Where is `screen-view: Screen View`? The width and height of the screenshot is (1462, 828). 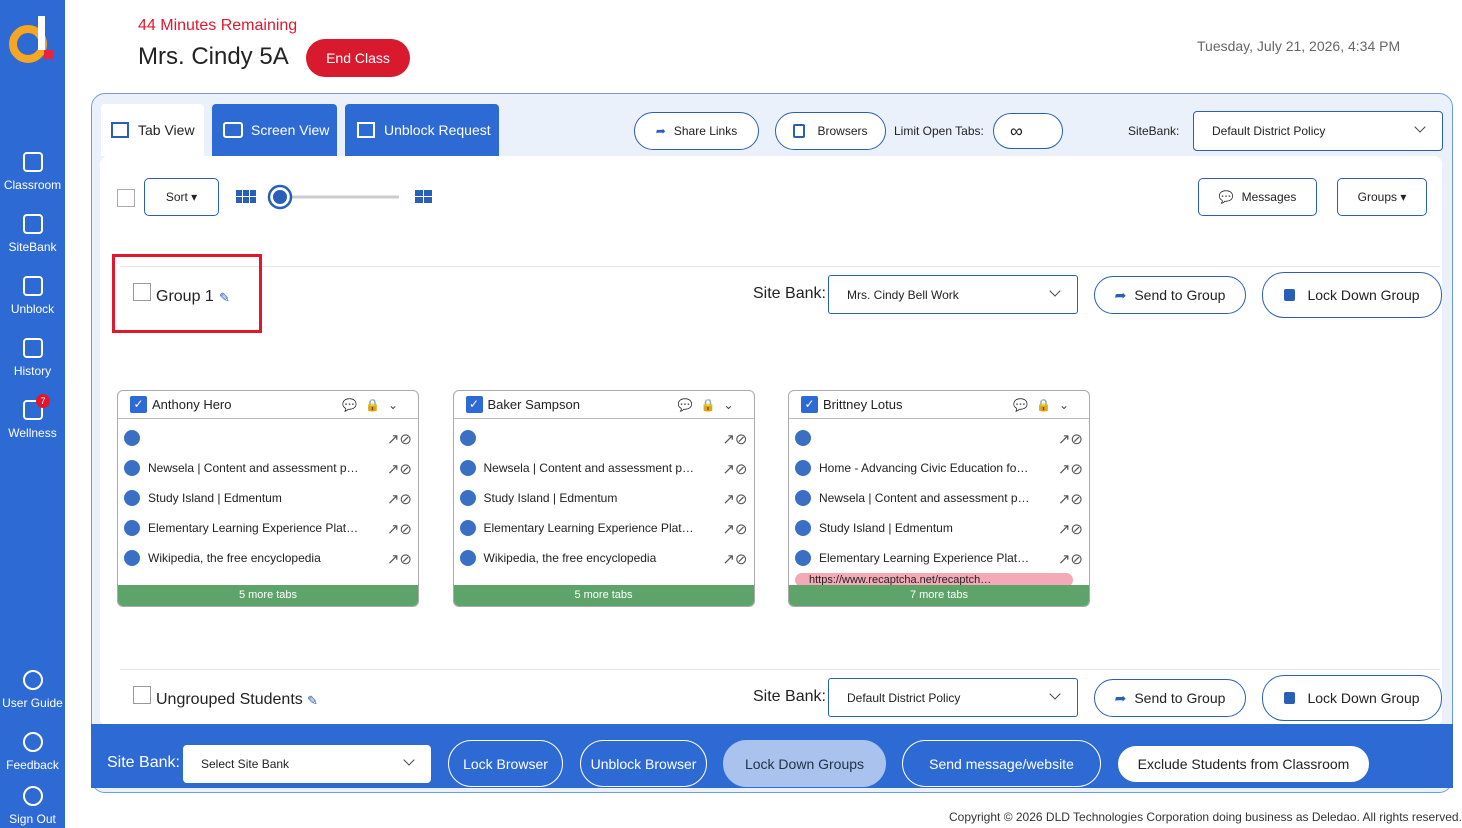
screen-view: Screen View is located at coordinates (274, 130).